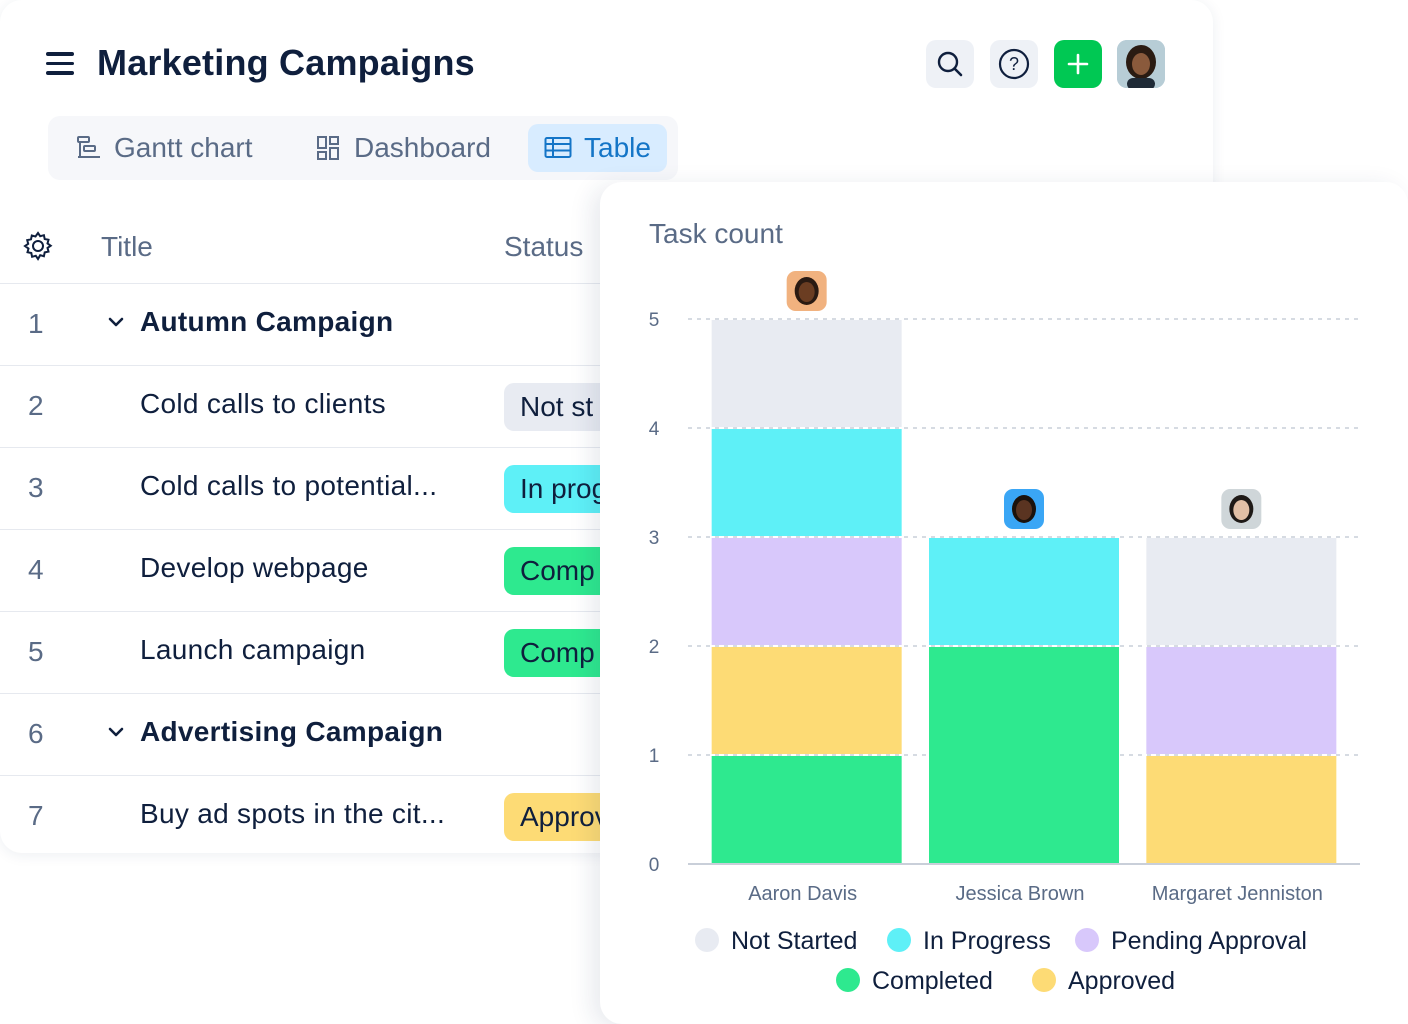 The width and height of the screenshot is (1408, 1024). I want to click on legend-label: In Progress, so click(987, 941).